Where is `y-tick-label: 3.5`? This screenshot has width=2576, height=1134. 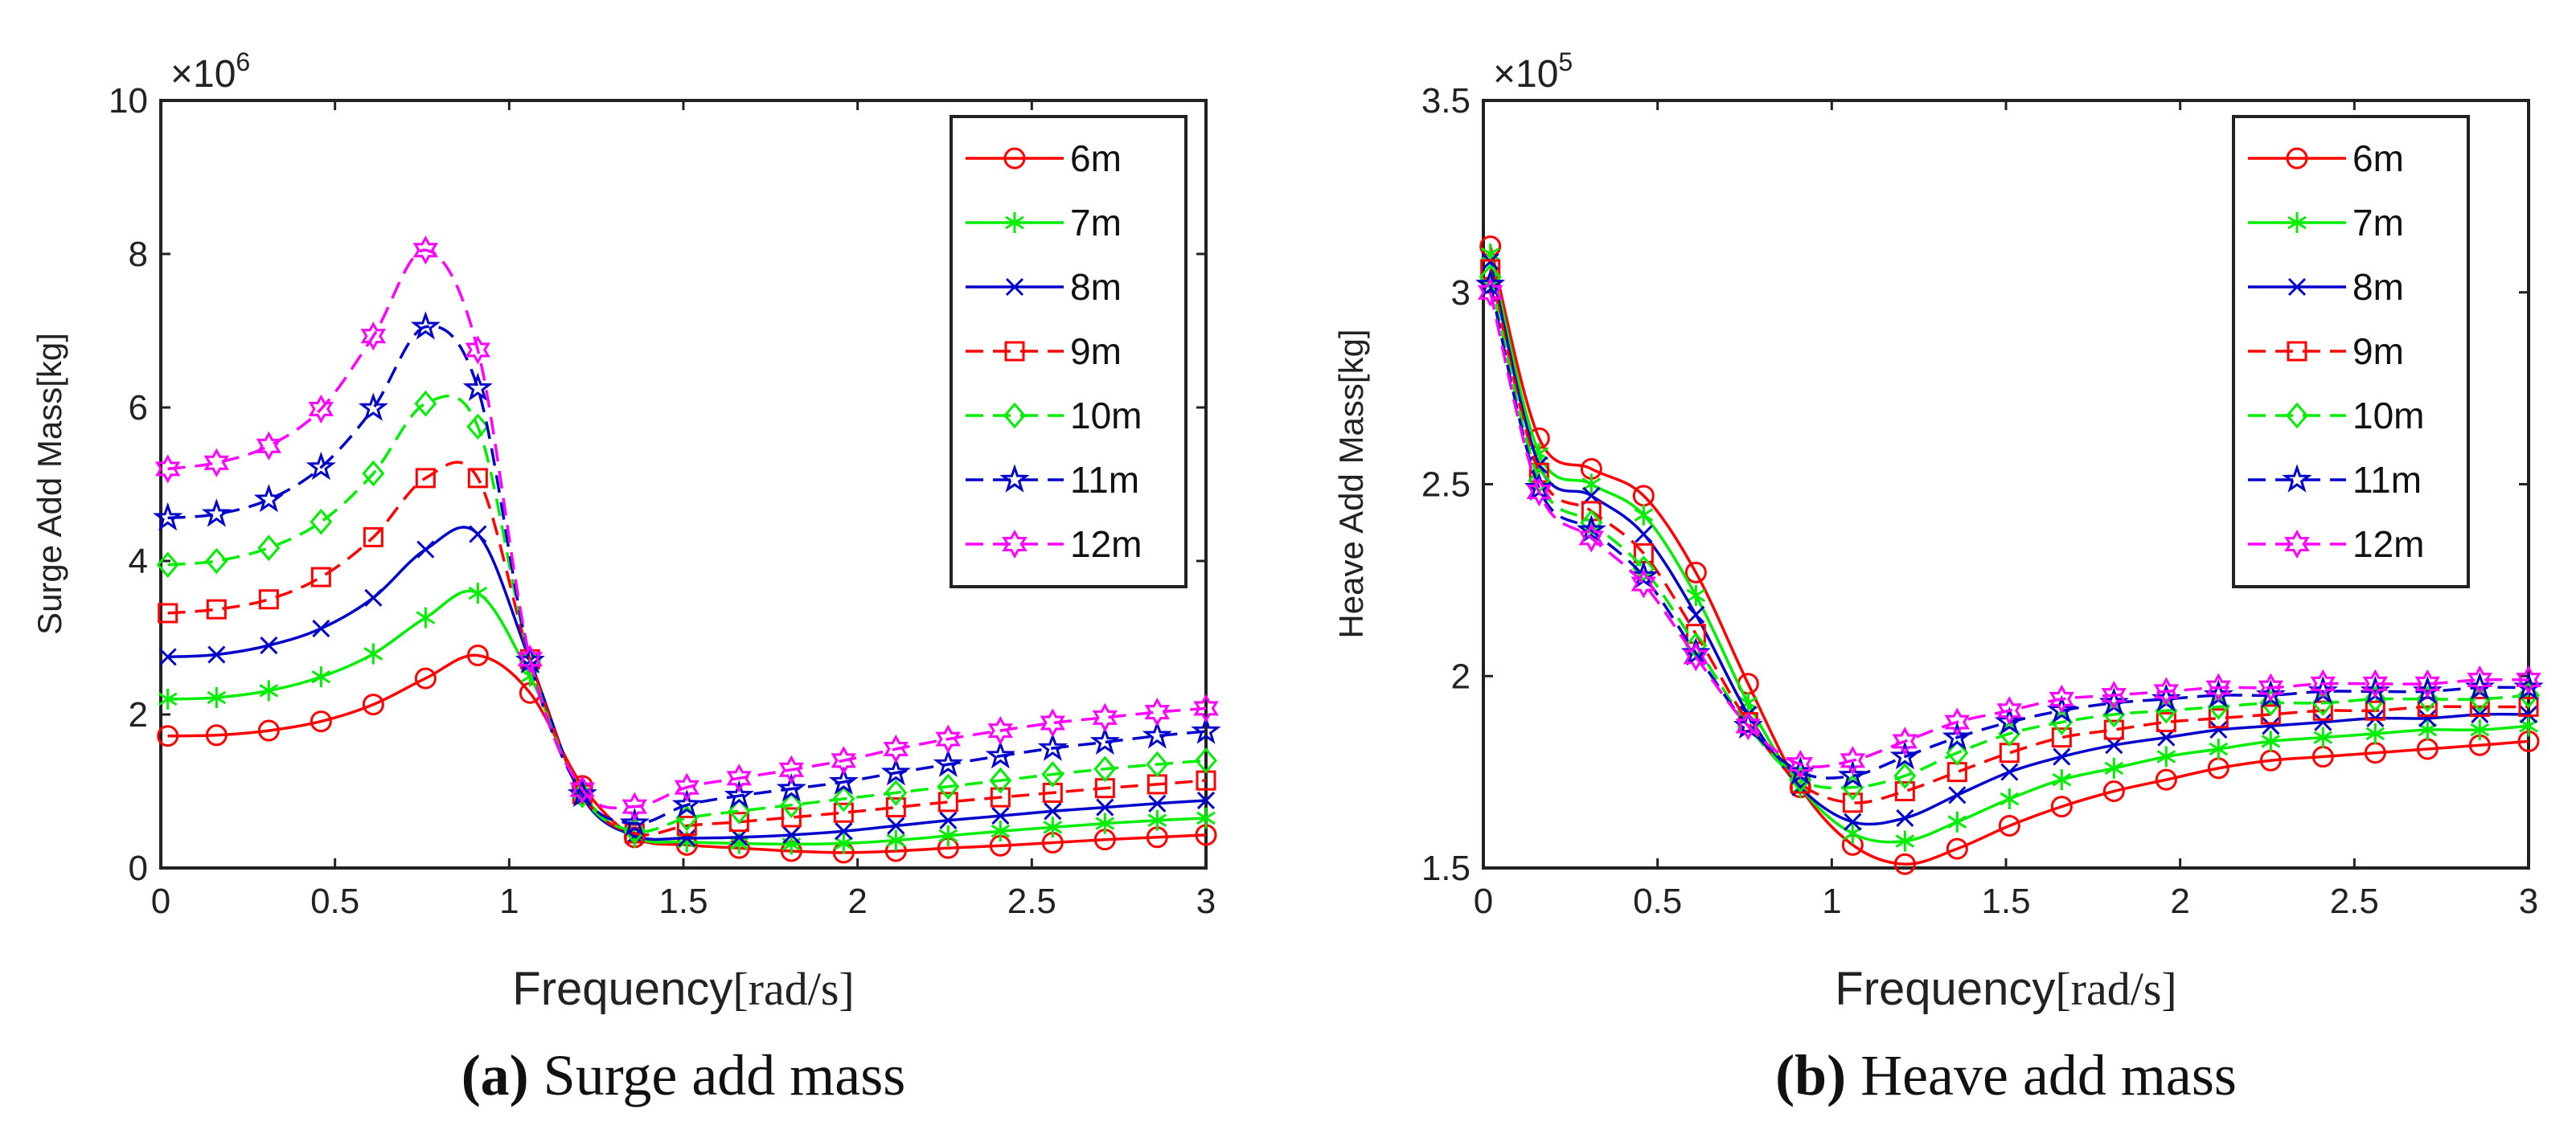 y-tick-label: 3.5 is located at coordinates (1446, 101).